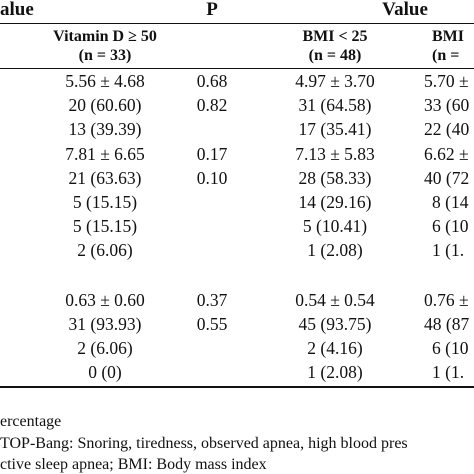 The image size is (474, 474). Describe the element at coordinates (447, 324) in the screenshot. I see `cell-bmi-ge: 48 (87` at that location.